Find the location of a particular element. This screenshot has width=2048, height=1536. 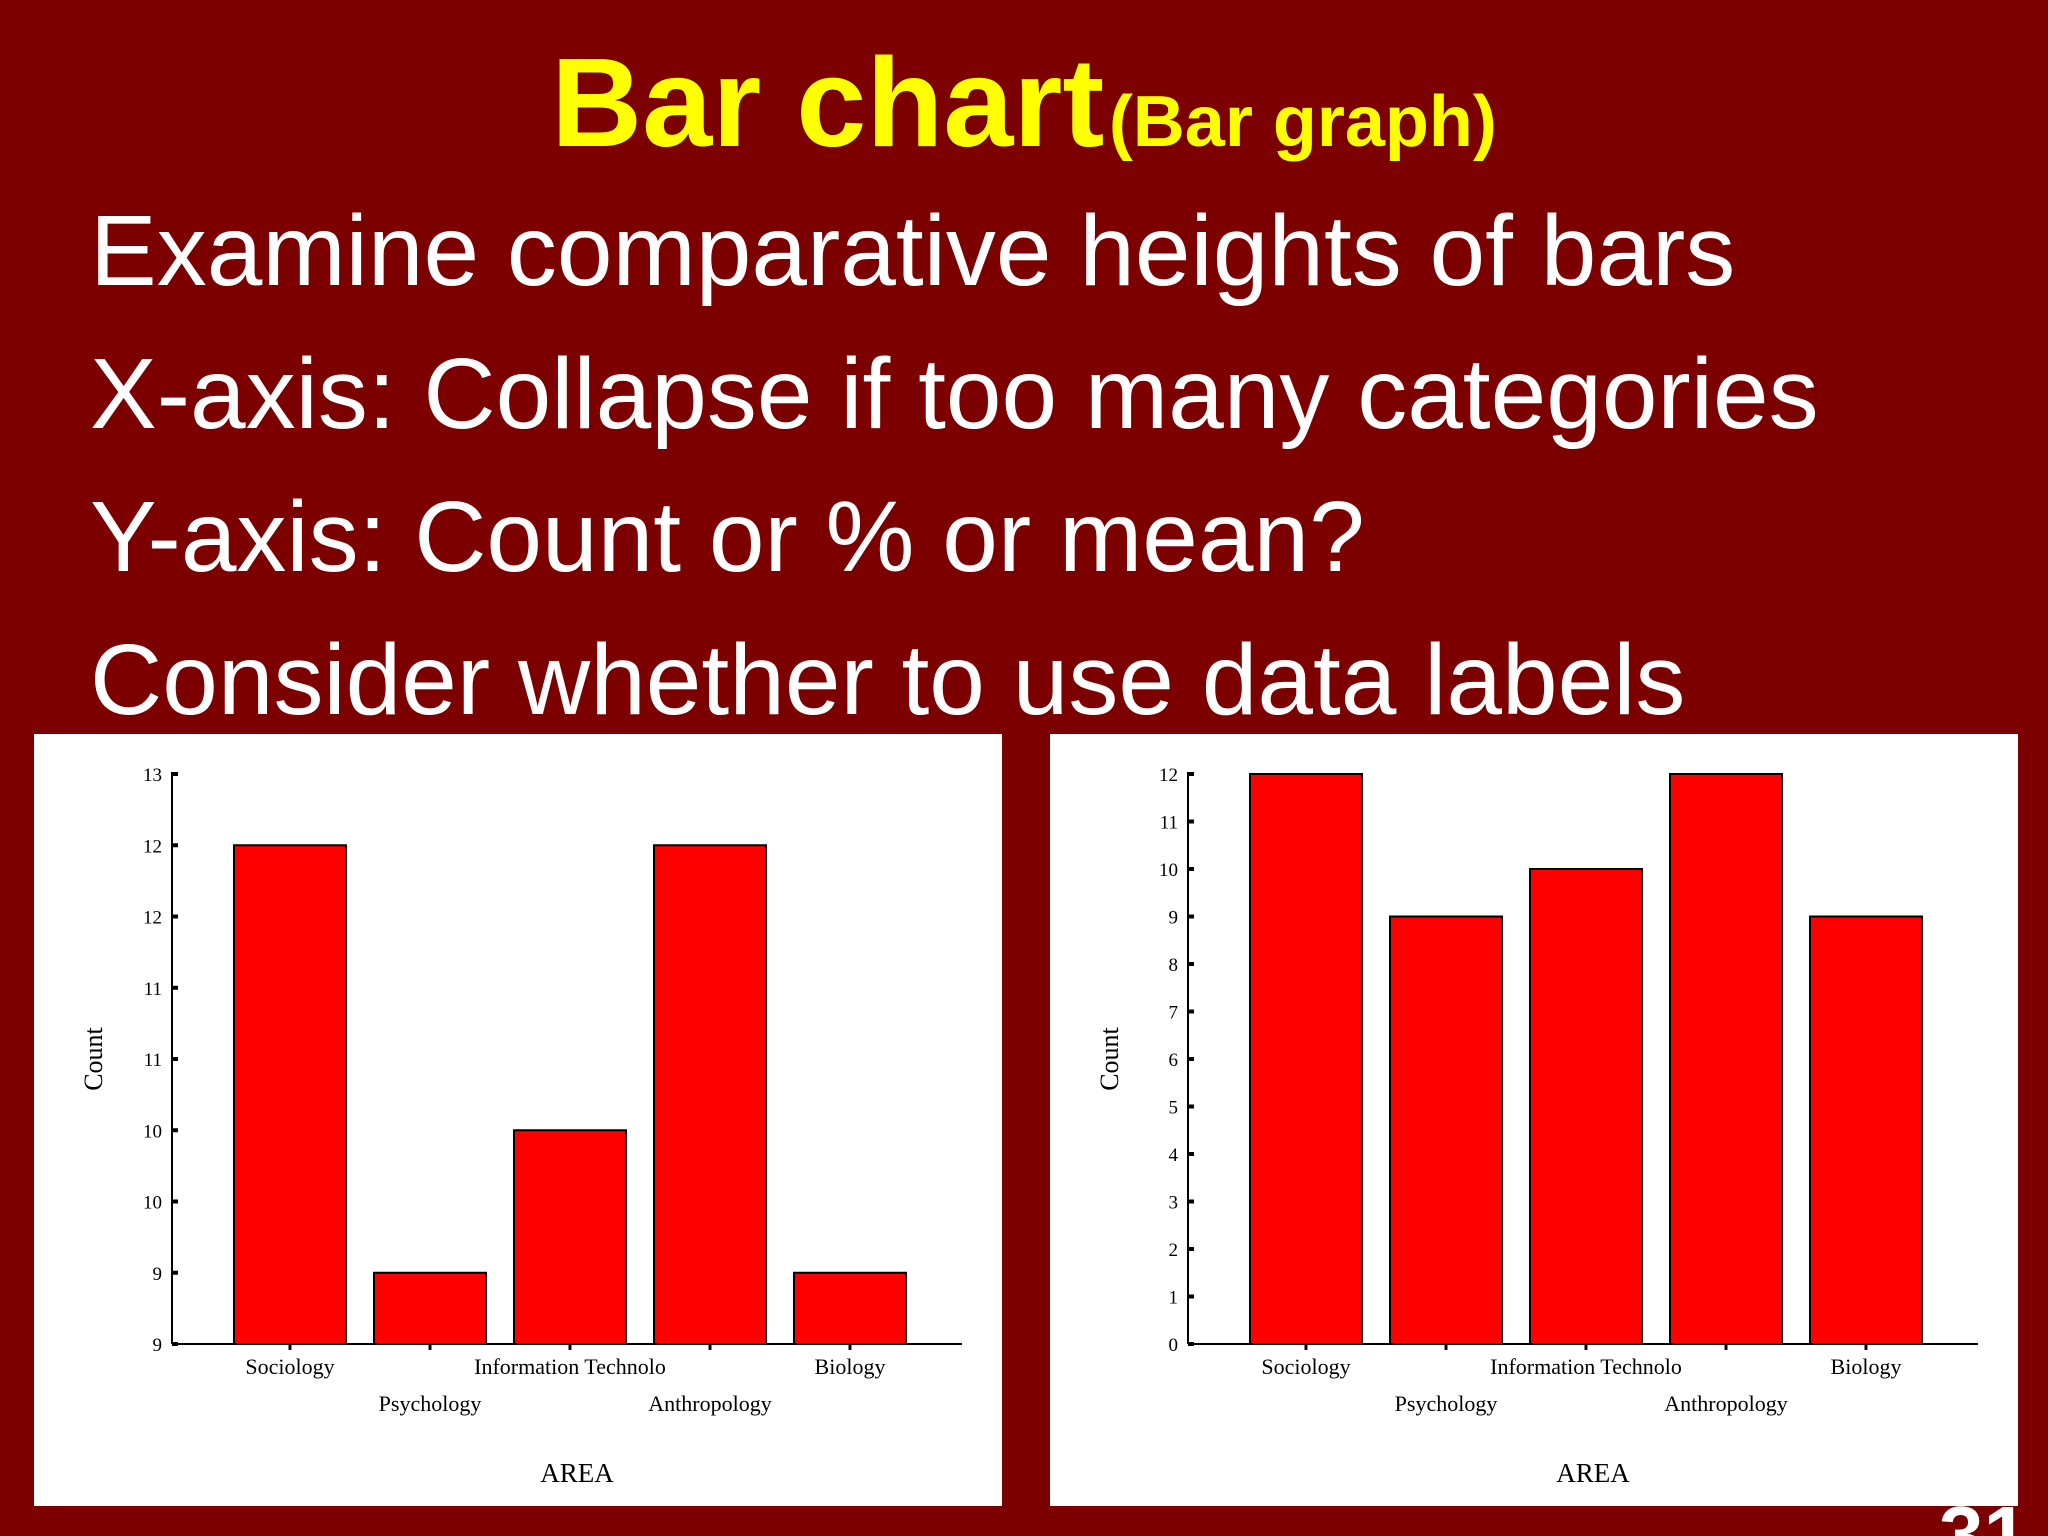

bullet-item: X-axis: Collapse if too many categories is located at coordinates (954, 394).